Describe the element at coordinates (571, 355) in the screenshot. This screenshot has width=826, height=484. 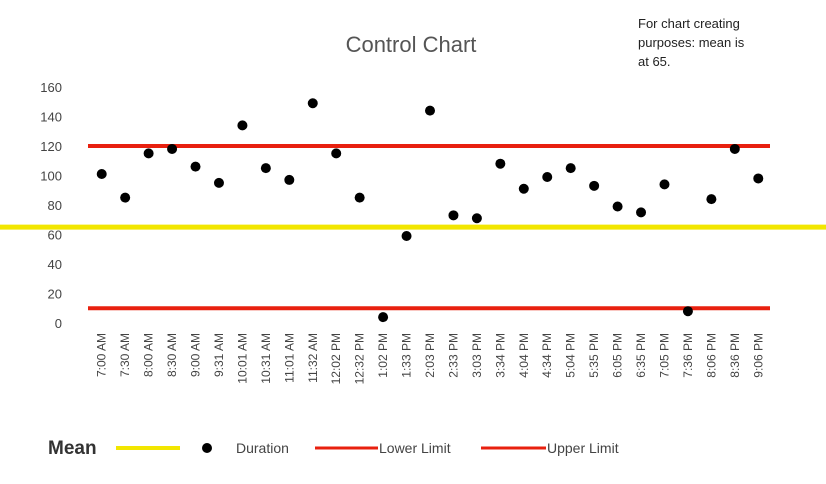
I see `x-tick-label: 5:04 PM` at that location.